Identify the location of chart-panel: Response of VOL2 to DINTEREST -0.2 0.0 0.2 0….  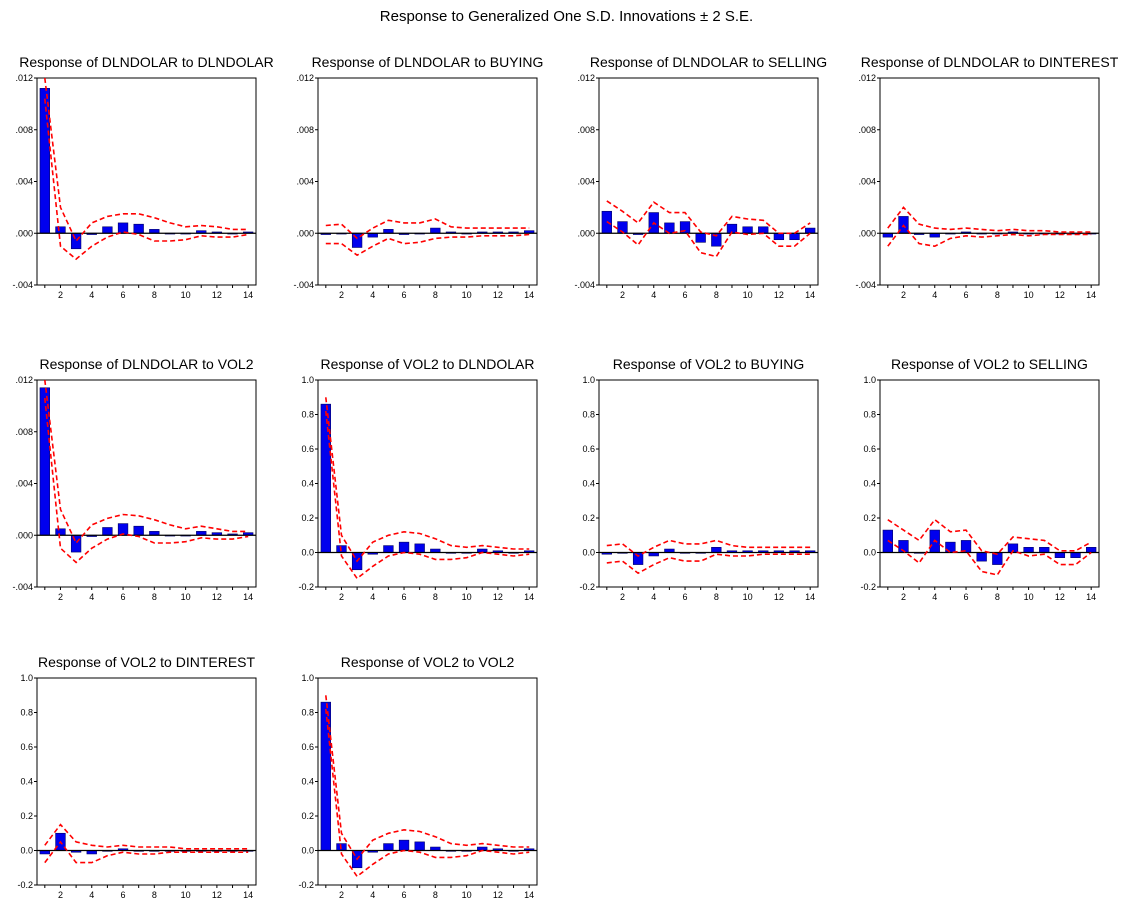
(137, 777).